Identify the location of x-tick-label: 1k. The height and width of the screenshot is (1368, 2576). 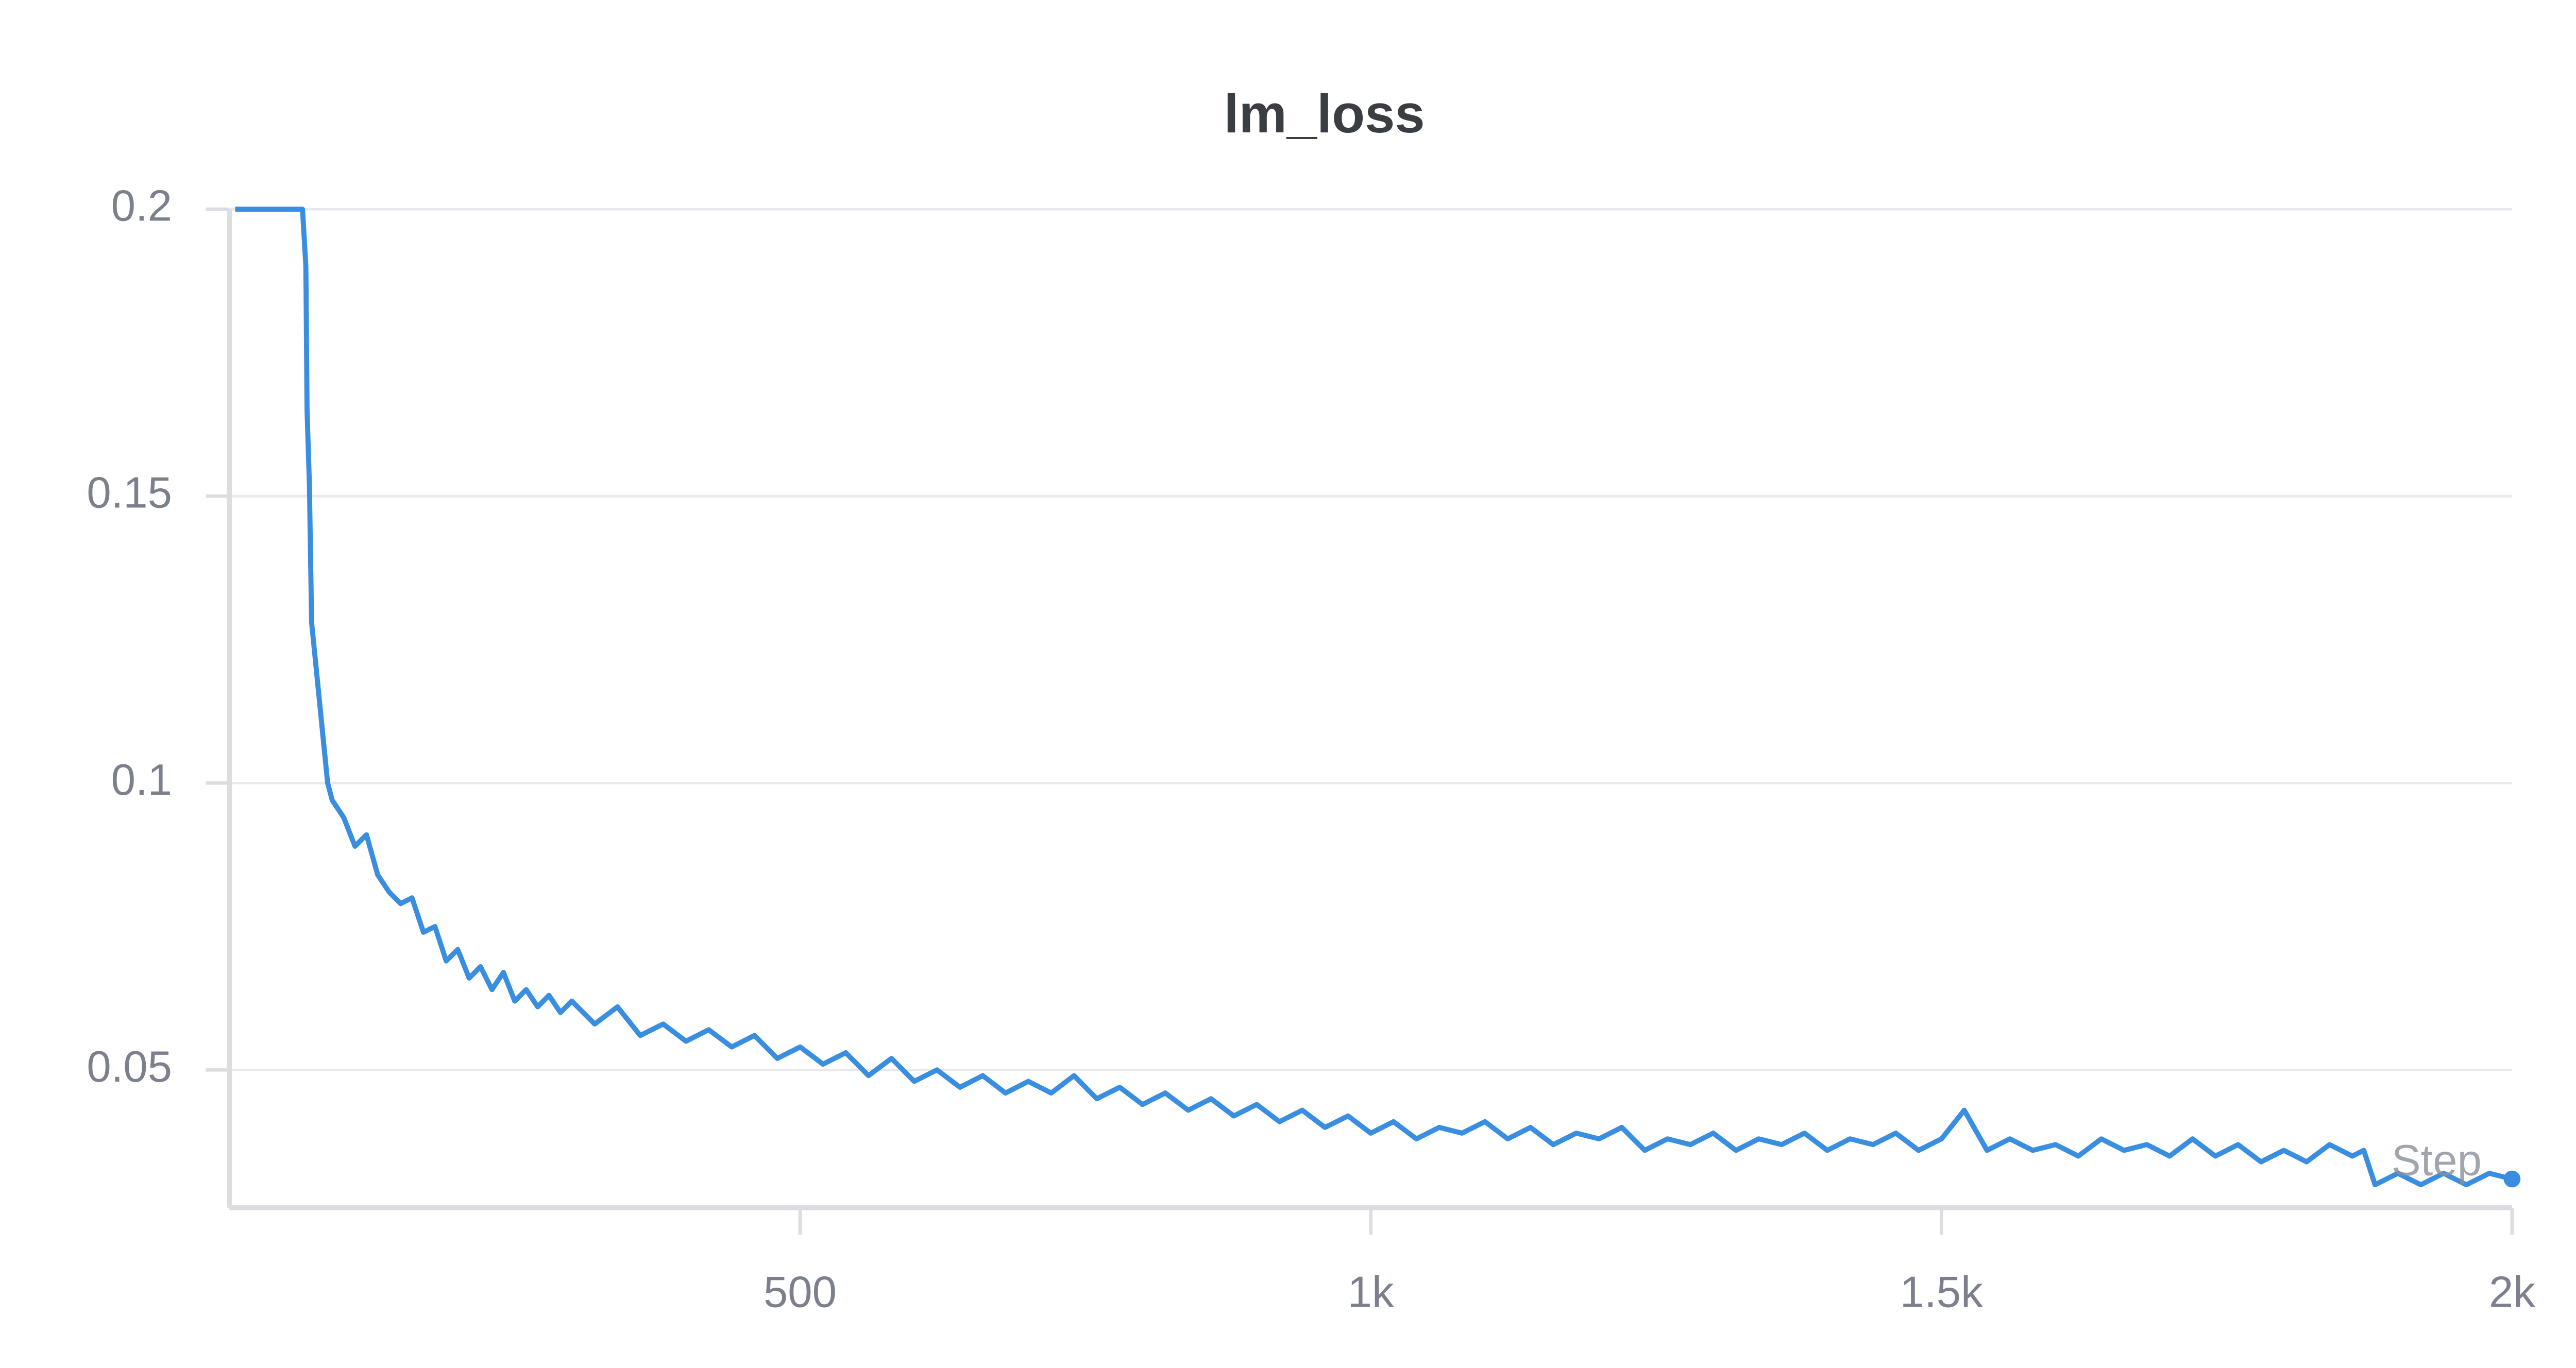
(1371, 1292).